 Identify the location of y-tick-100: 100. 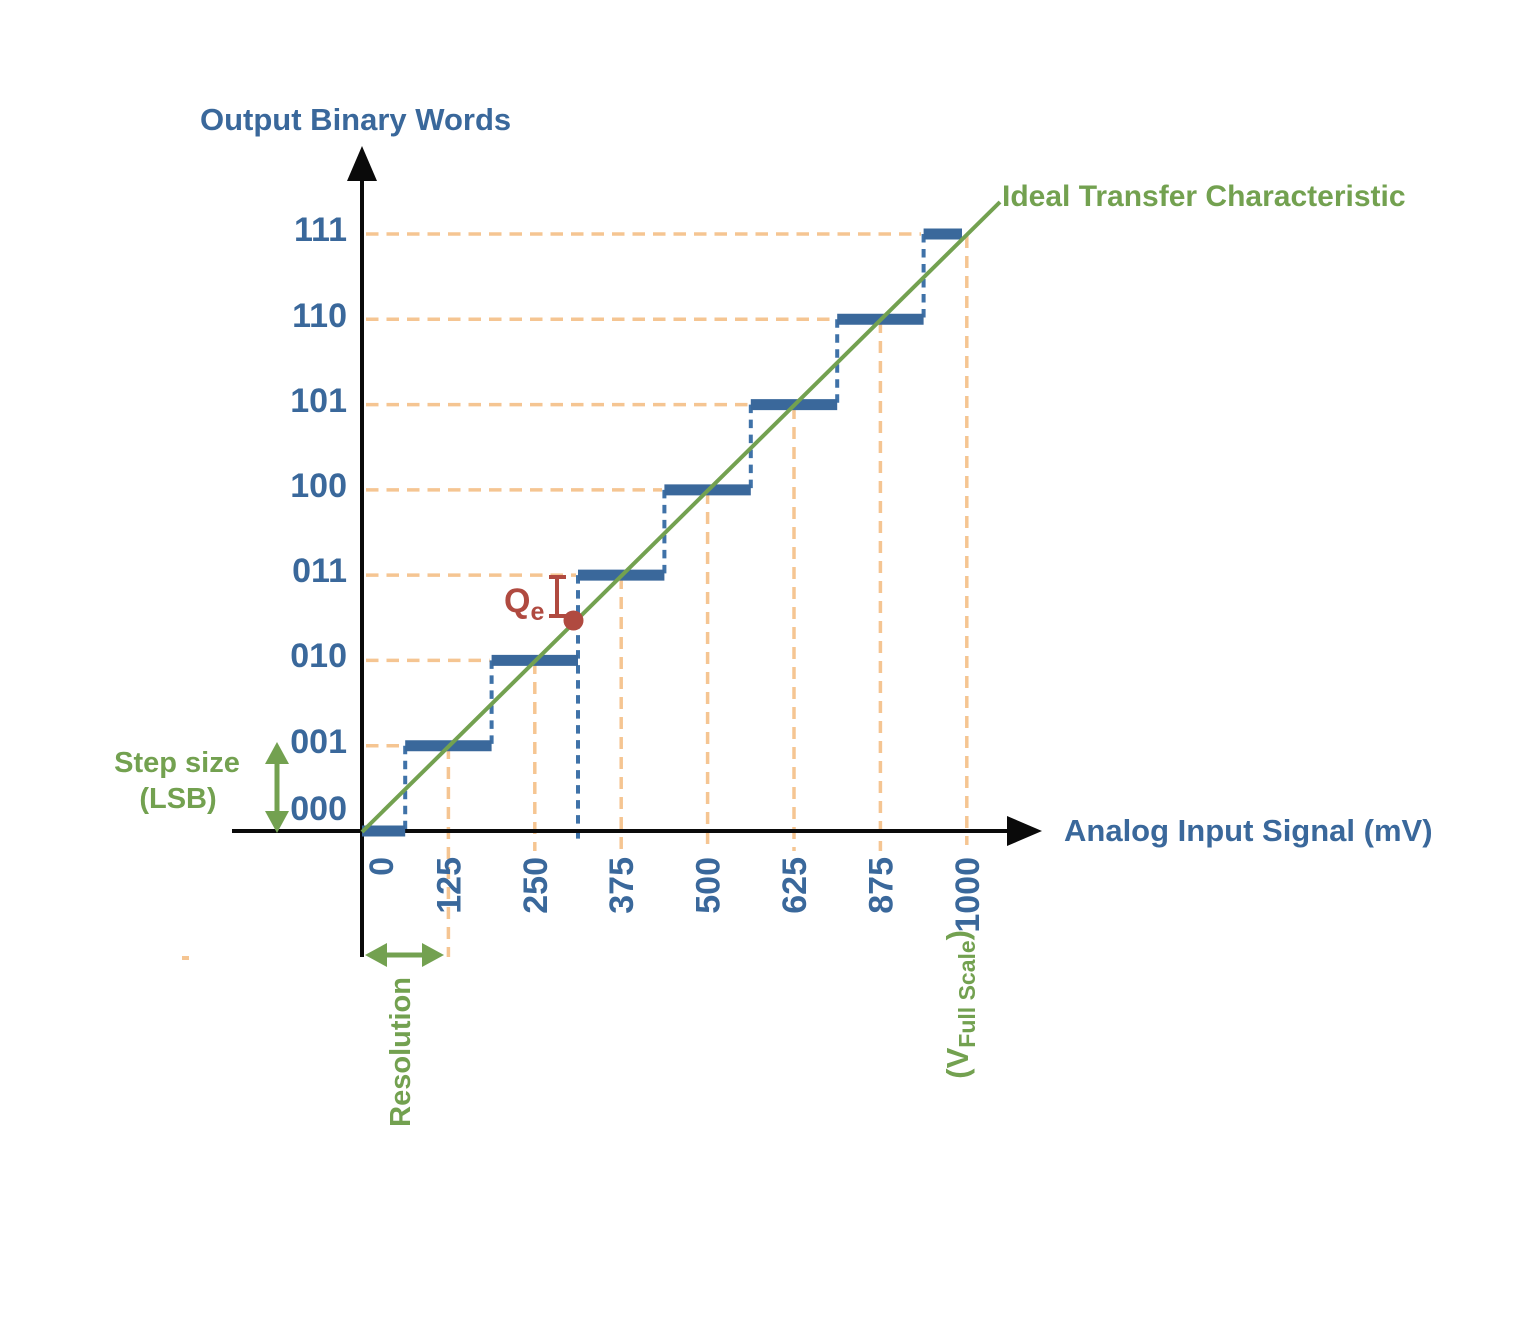
(318, 486).